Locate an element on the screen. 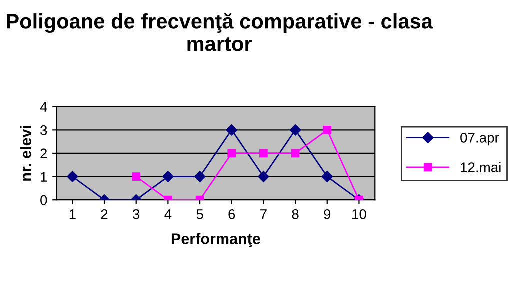 This screenshot has height=296, width=516. legend-label: 12.mai is located at coordinates (481, 167).